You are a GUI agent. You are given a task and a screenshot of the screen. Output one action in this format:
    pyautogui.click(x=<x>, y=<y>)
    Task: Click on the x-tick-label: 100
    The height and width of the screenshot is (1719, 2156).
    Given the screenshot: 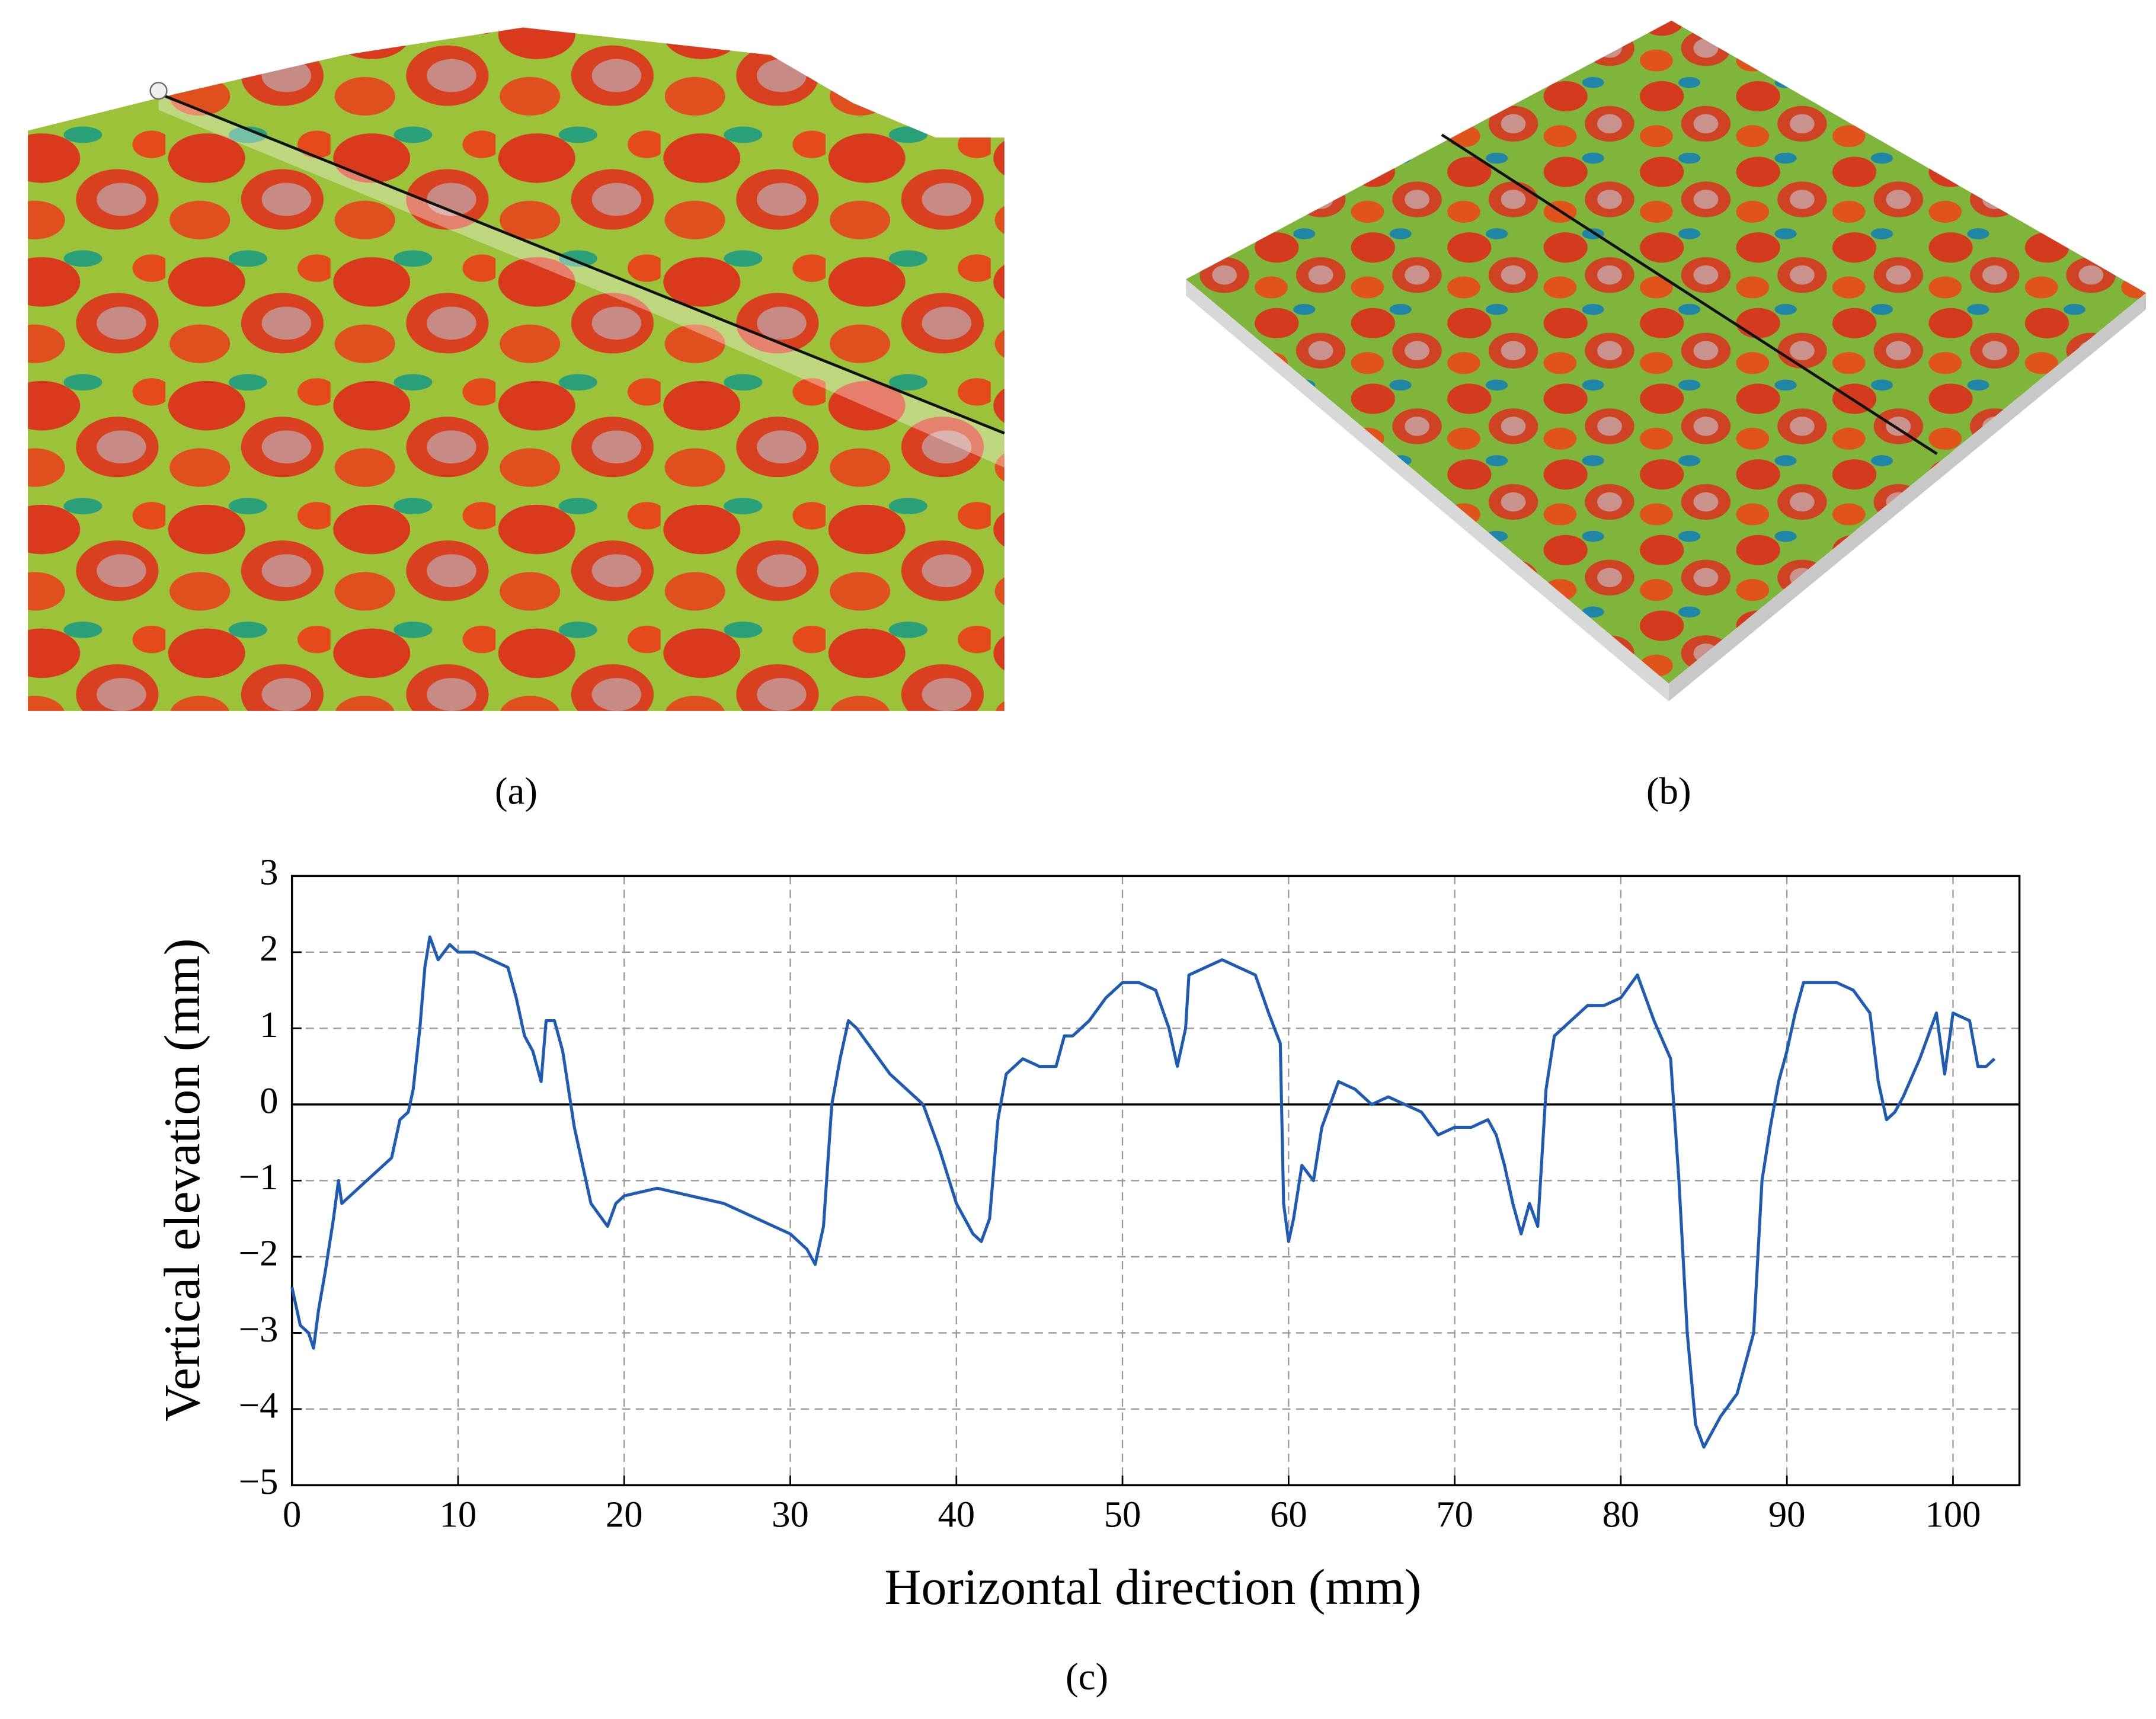 What is the action you would take?
    pyautogui.click(x=1953, y=1515)
    